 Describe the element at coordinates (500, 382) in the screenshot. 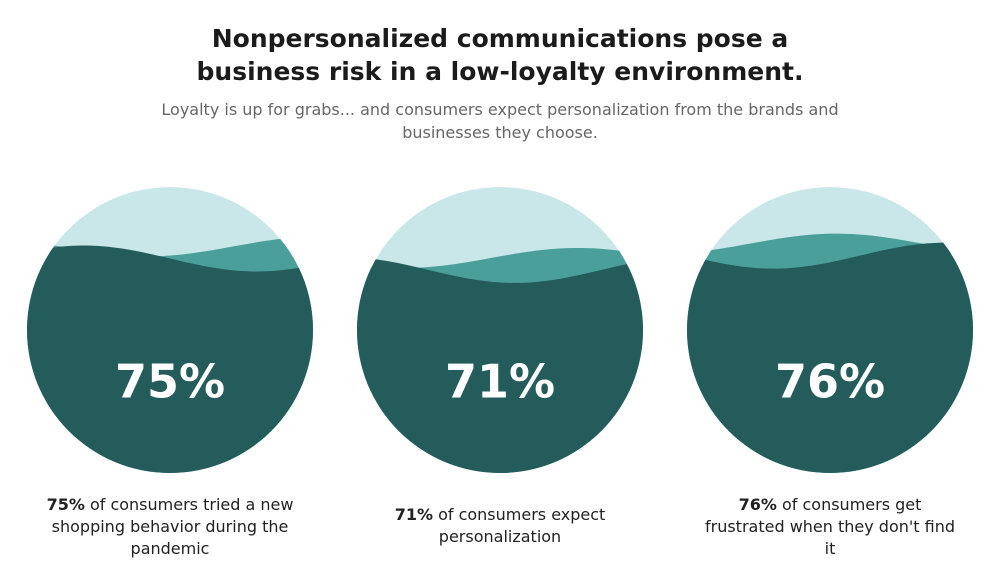

I see `value-label: 71%` at that location.